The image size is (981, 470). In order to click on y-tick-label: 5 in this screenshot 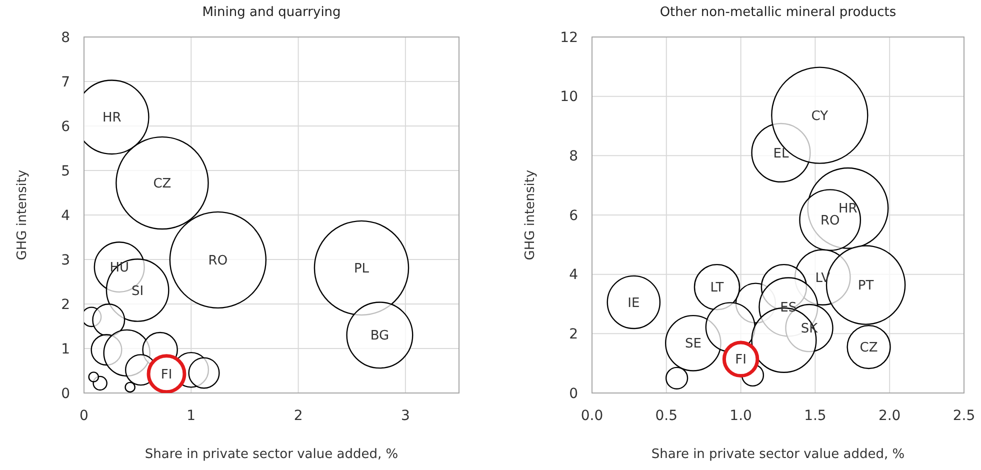, I will do `click(65, 171)`.